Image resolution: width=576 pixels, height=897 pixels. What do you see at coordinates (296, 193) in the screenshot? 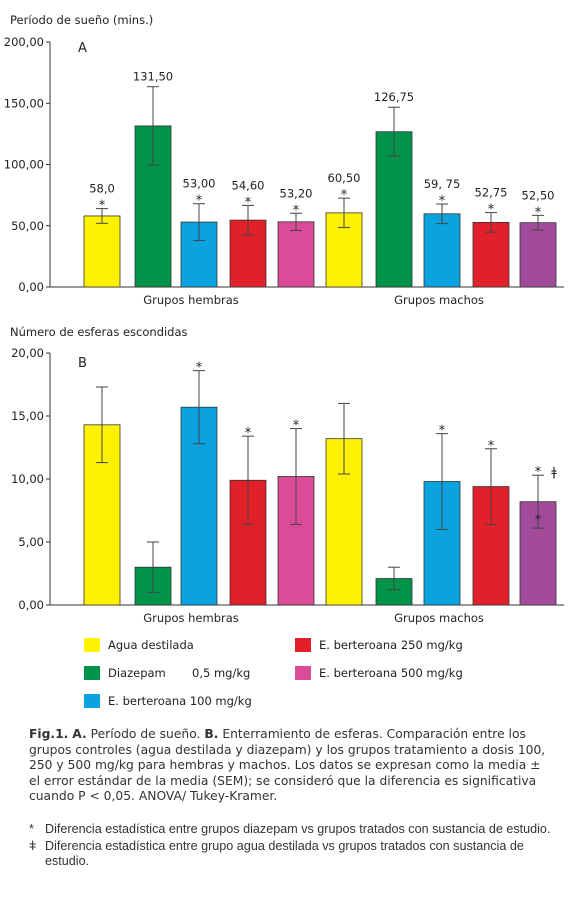
I see `panel-a-data-label: 53,20` at bounding box center [296, 193].